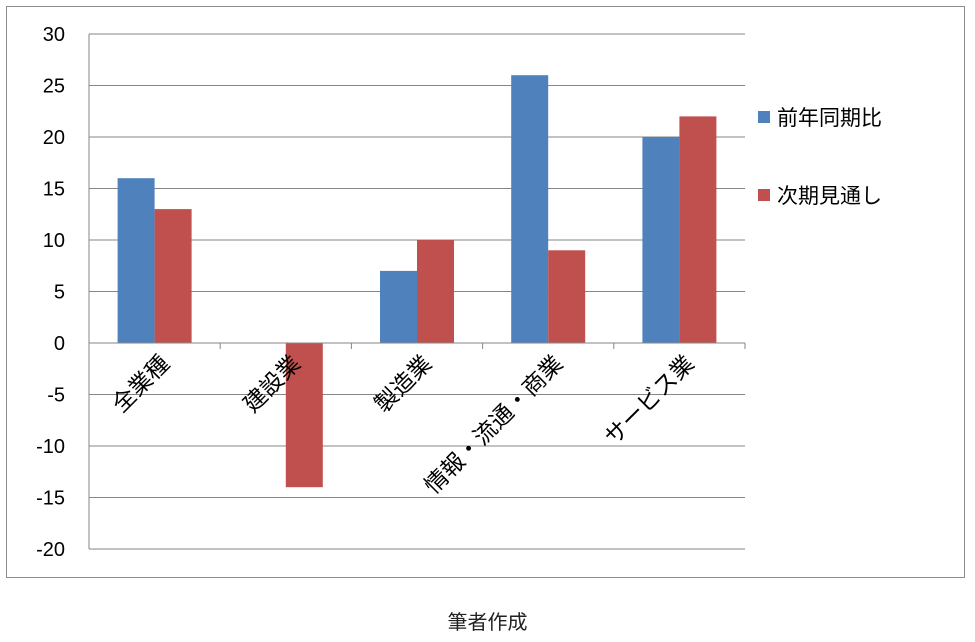  What do you see at coordinates (54, 241) in the screenshot?
I see `y-tick-label: 10` at bounding box center [54, 241].